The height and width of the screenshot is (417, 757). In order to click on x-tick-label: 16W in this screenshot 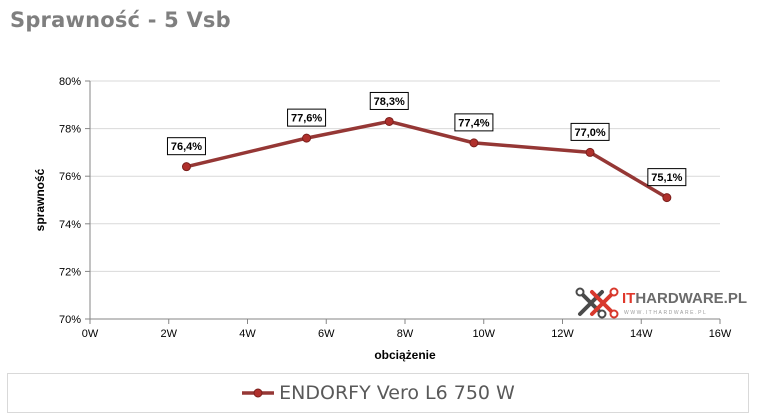, I will do `click(720, 334)`.